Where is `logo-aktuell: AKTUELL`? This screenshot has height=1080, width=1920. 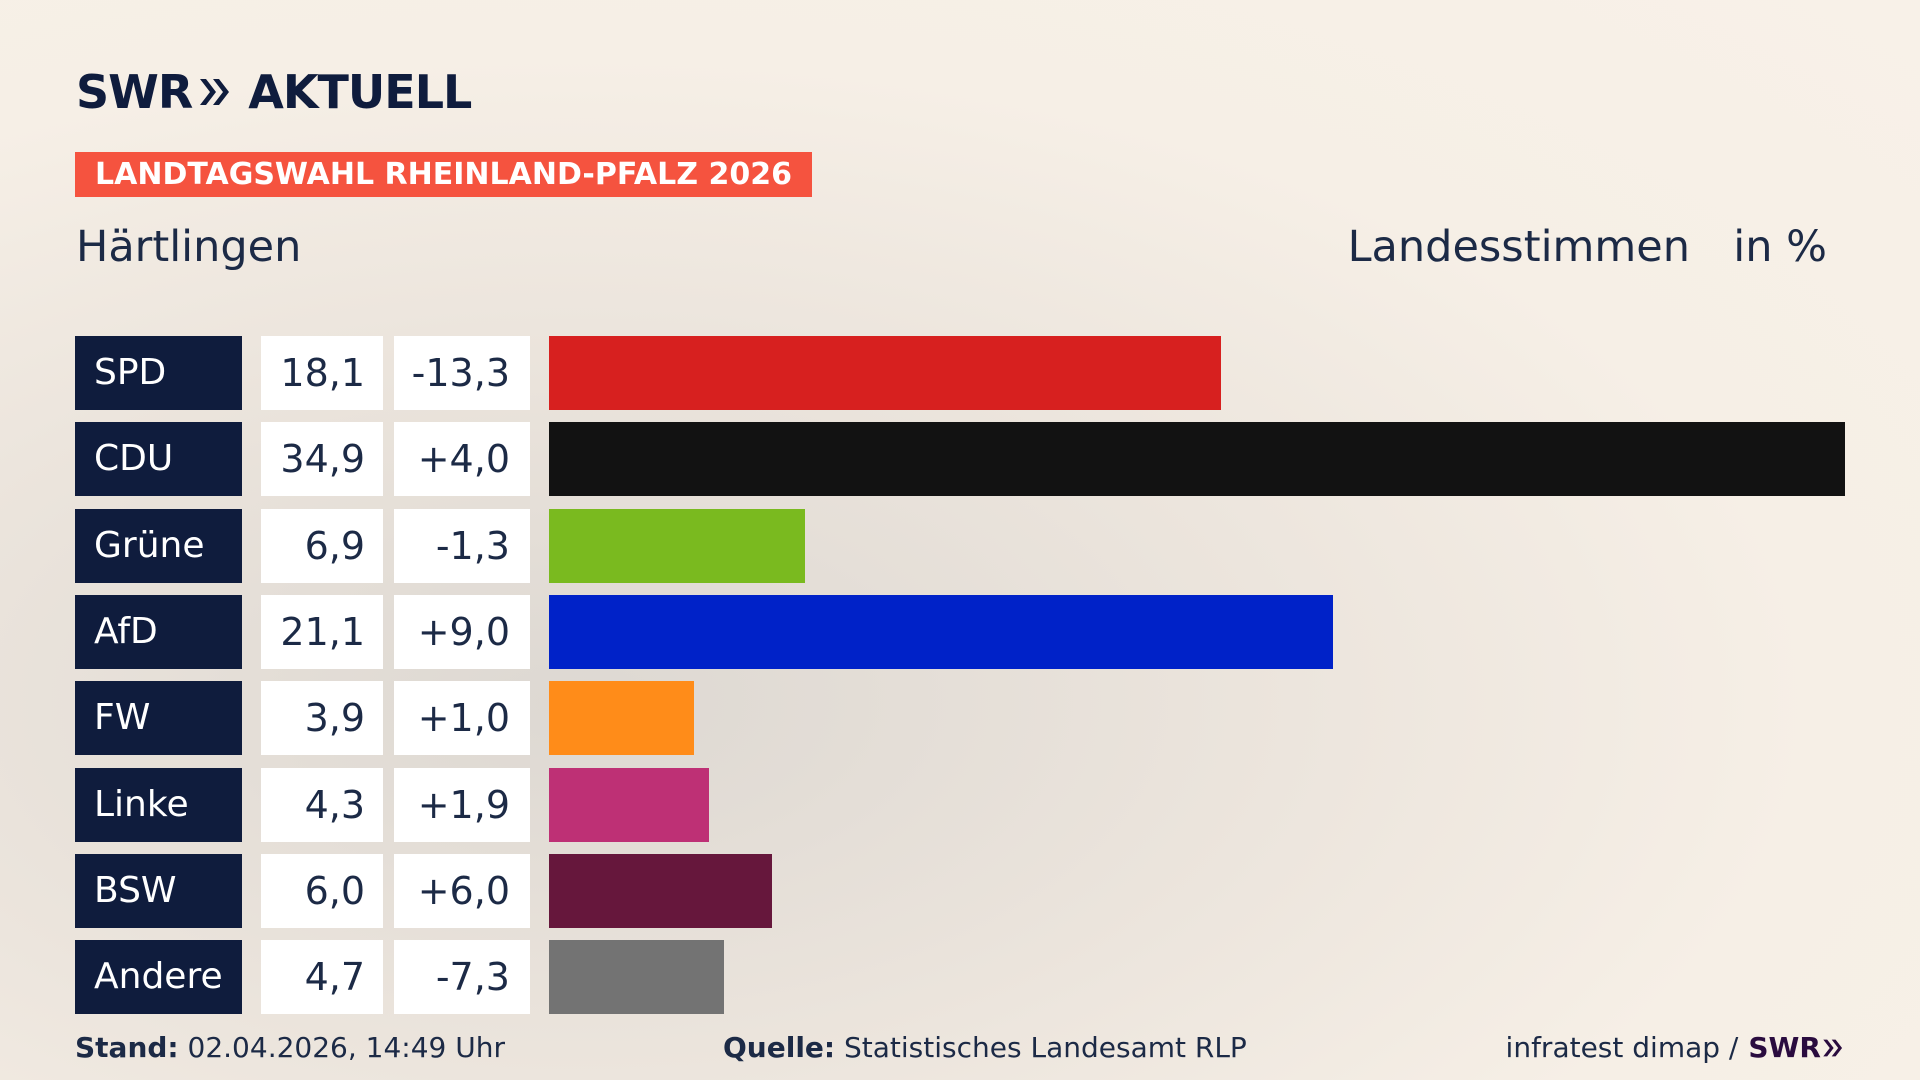 logo-aktuell: AKTUELL is located at coordinates (360, 92).